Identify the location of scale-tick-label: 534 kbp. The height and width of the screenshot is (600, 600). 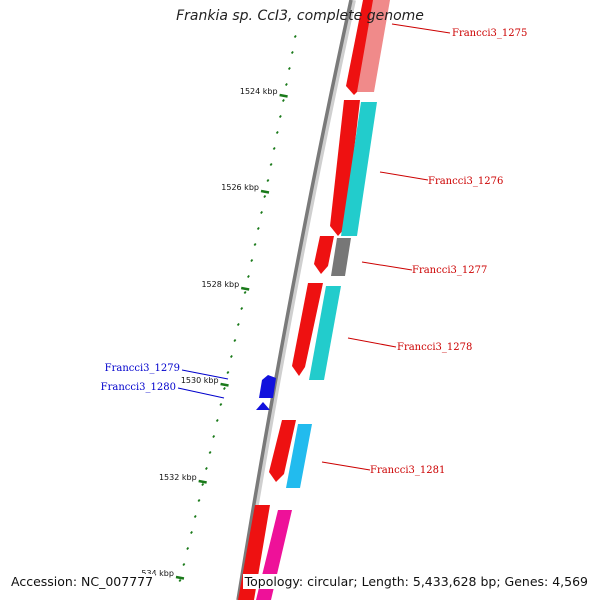
(157, 573).